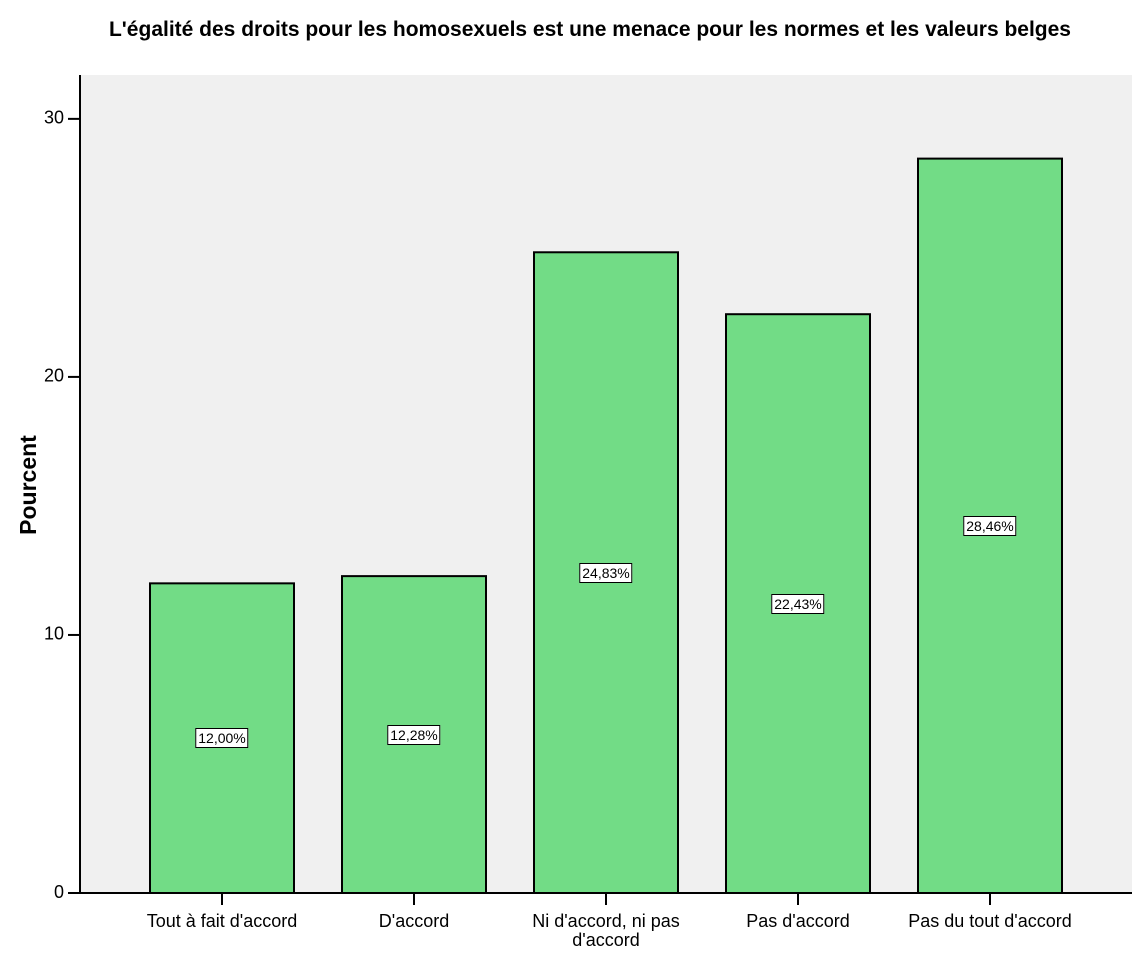 The height and width of the screenshot is (954, 1134). Describe the element at coordinates (54, 118) in the screenshot. I see `y-tick-label: 30` at that location.